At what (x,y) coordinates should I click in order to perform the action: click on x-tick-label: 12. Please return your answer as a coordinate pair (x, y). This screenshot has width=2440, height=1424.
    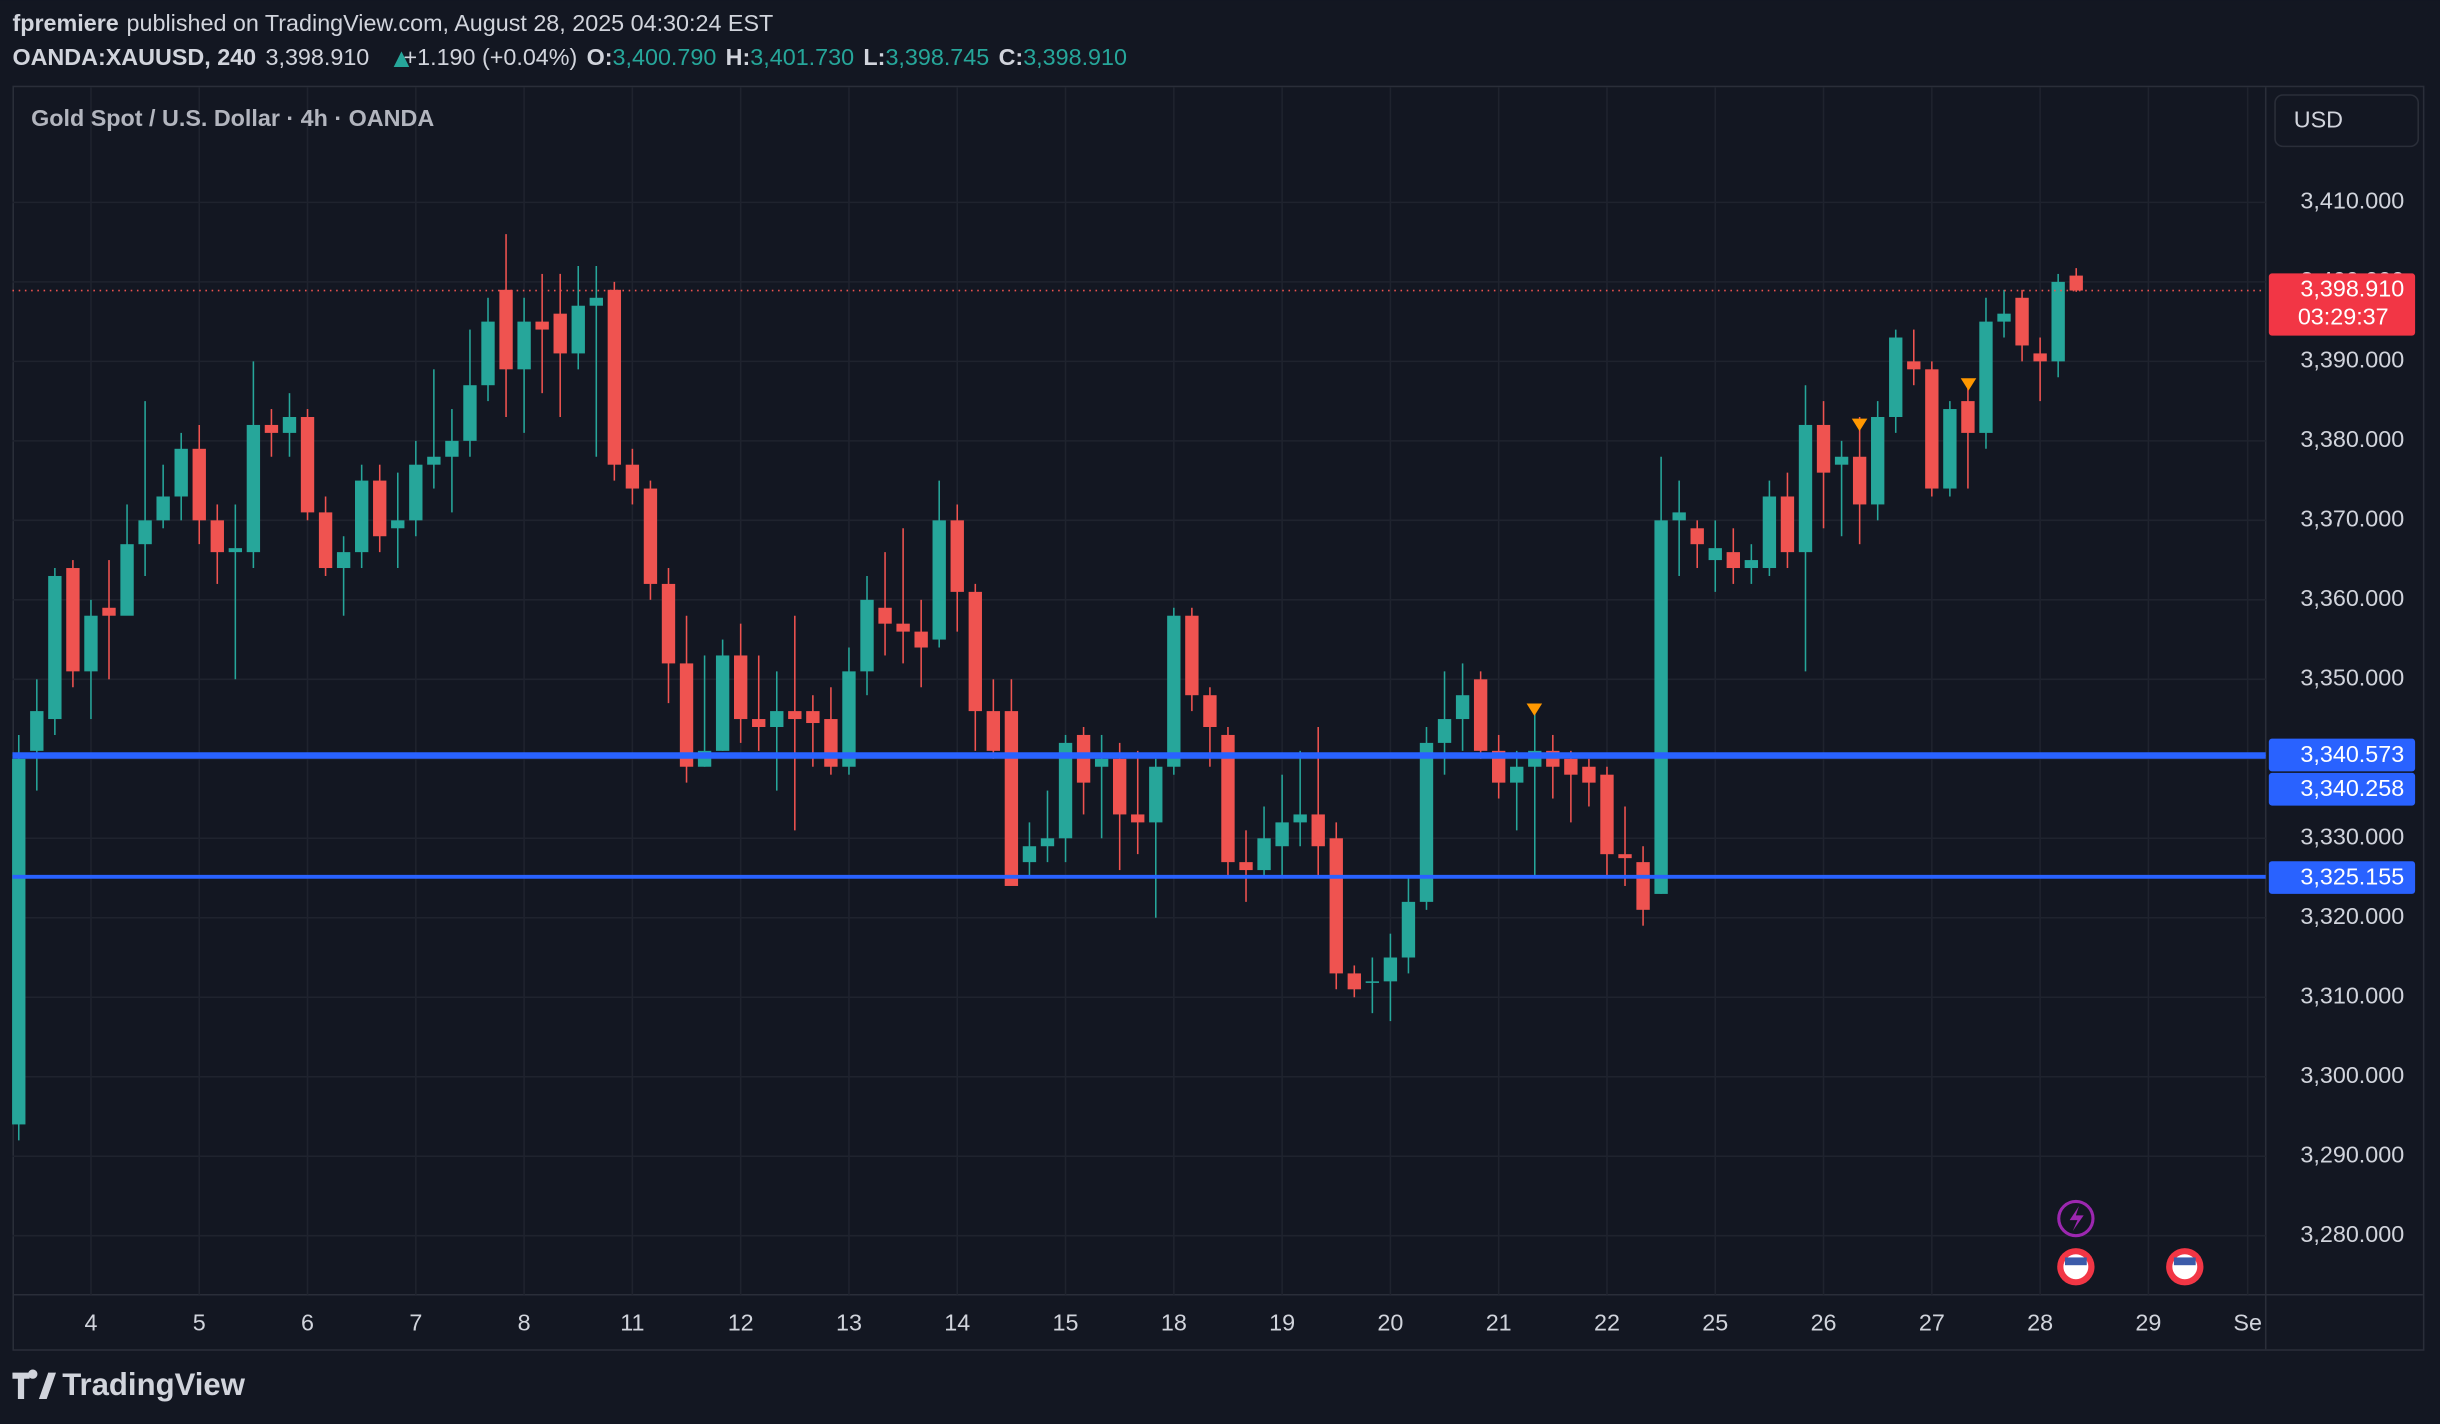
    Looking at the image, I should click on (741, 1323).